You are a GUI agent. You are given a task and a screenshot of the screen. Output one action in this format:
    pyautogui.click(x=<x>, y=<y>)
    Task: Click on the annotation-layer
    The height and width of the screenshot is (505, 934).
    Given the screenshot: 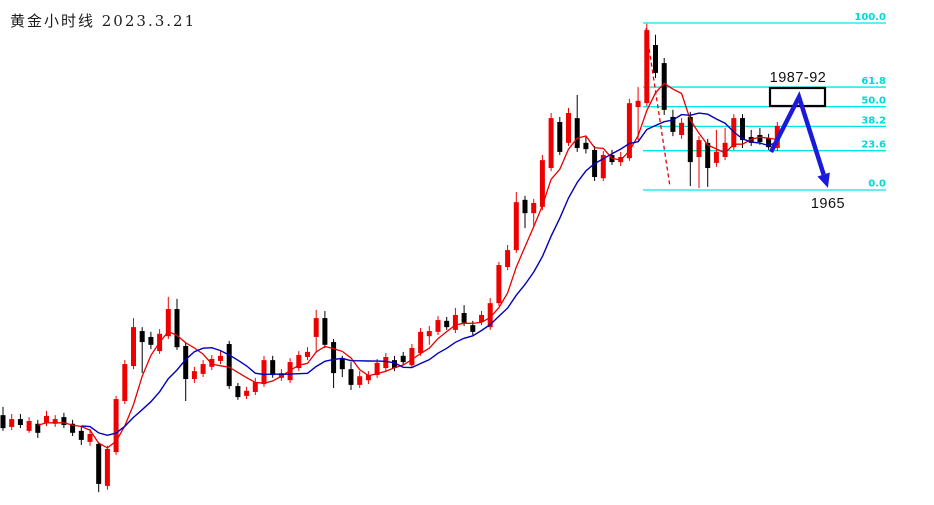 What is the action you would take?
    pyautogui.click(x=799, y=137)
    